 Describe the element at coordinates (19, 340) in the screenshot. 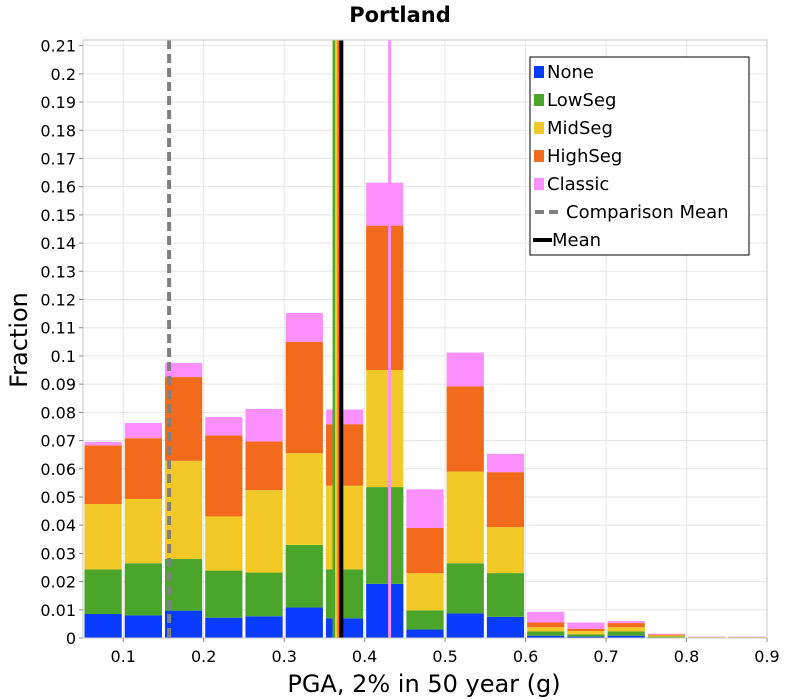

I see `y-axis-label: Fraction` at that location.